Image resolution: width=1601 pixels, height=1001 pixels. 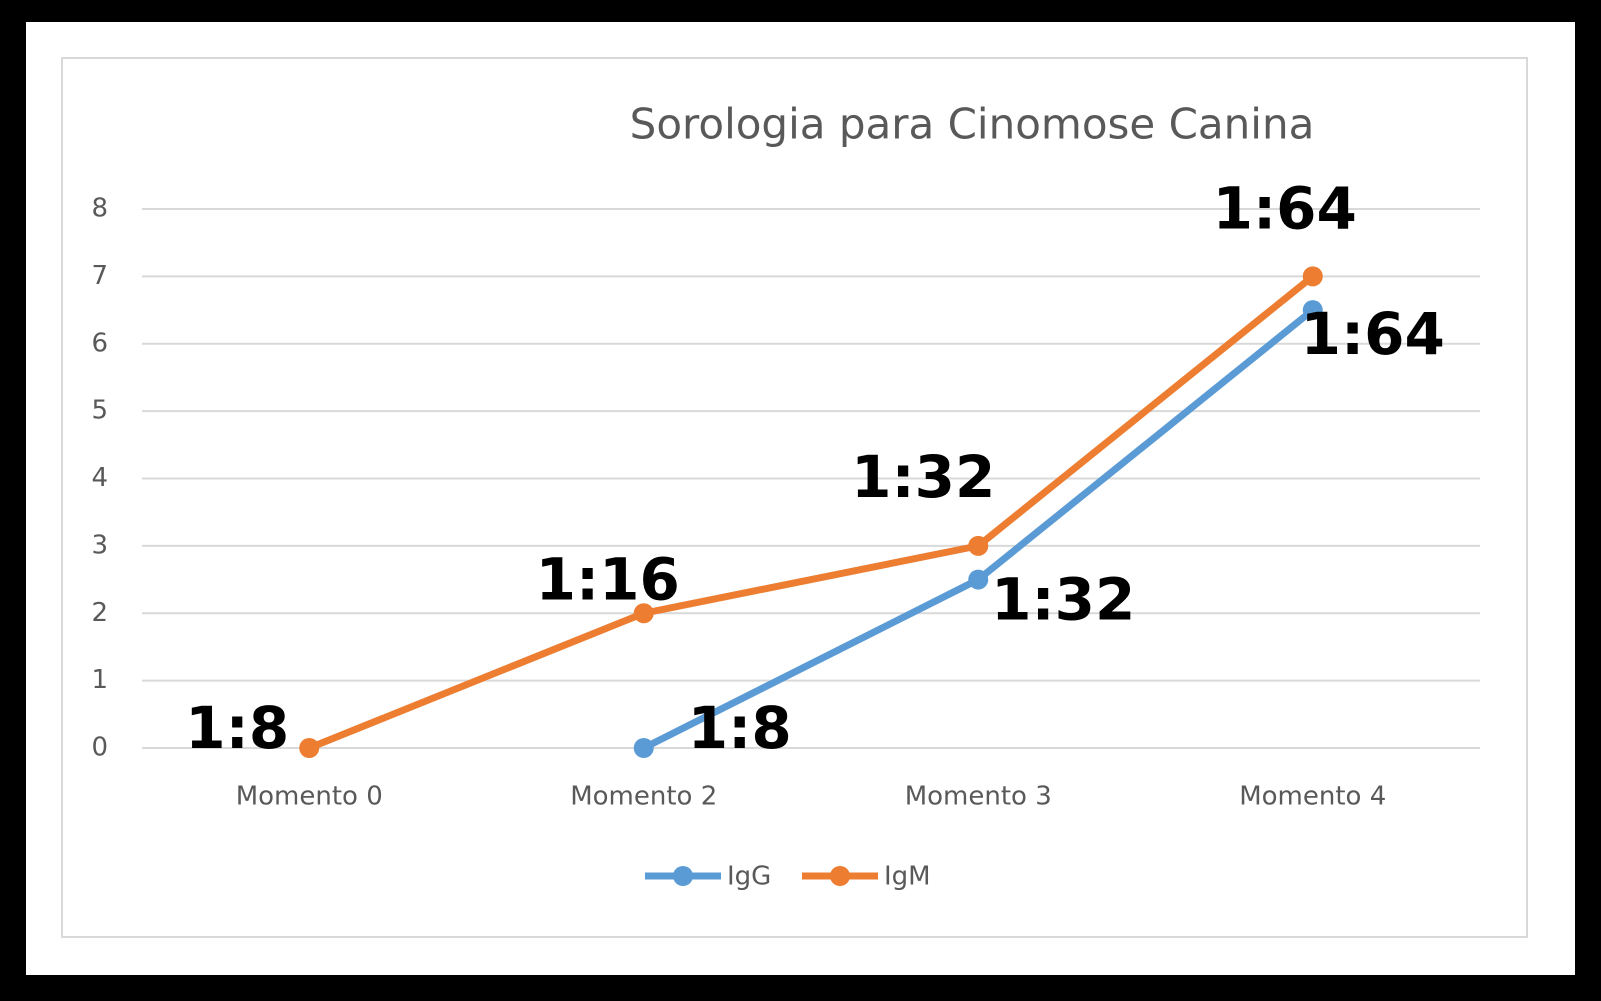 I want to click on x-tick-label: Momento 0, so click(x=309, y=797).